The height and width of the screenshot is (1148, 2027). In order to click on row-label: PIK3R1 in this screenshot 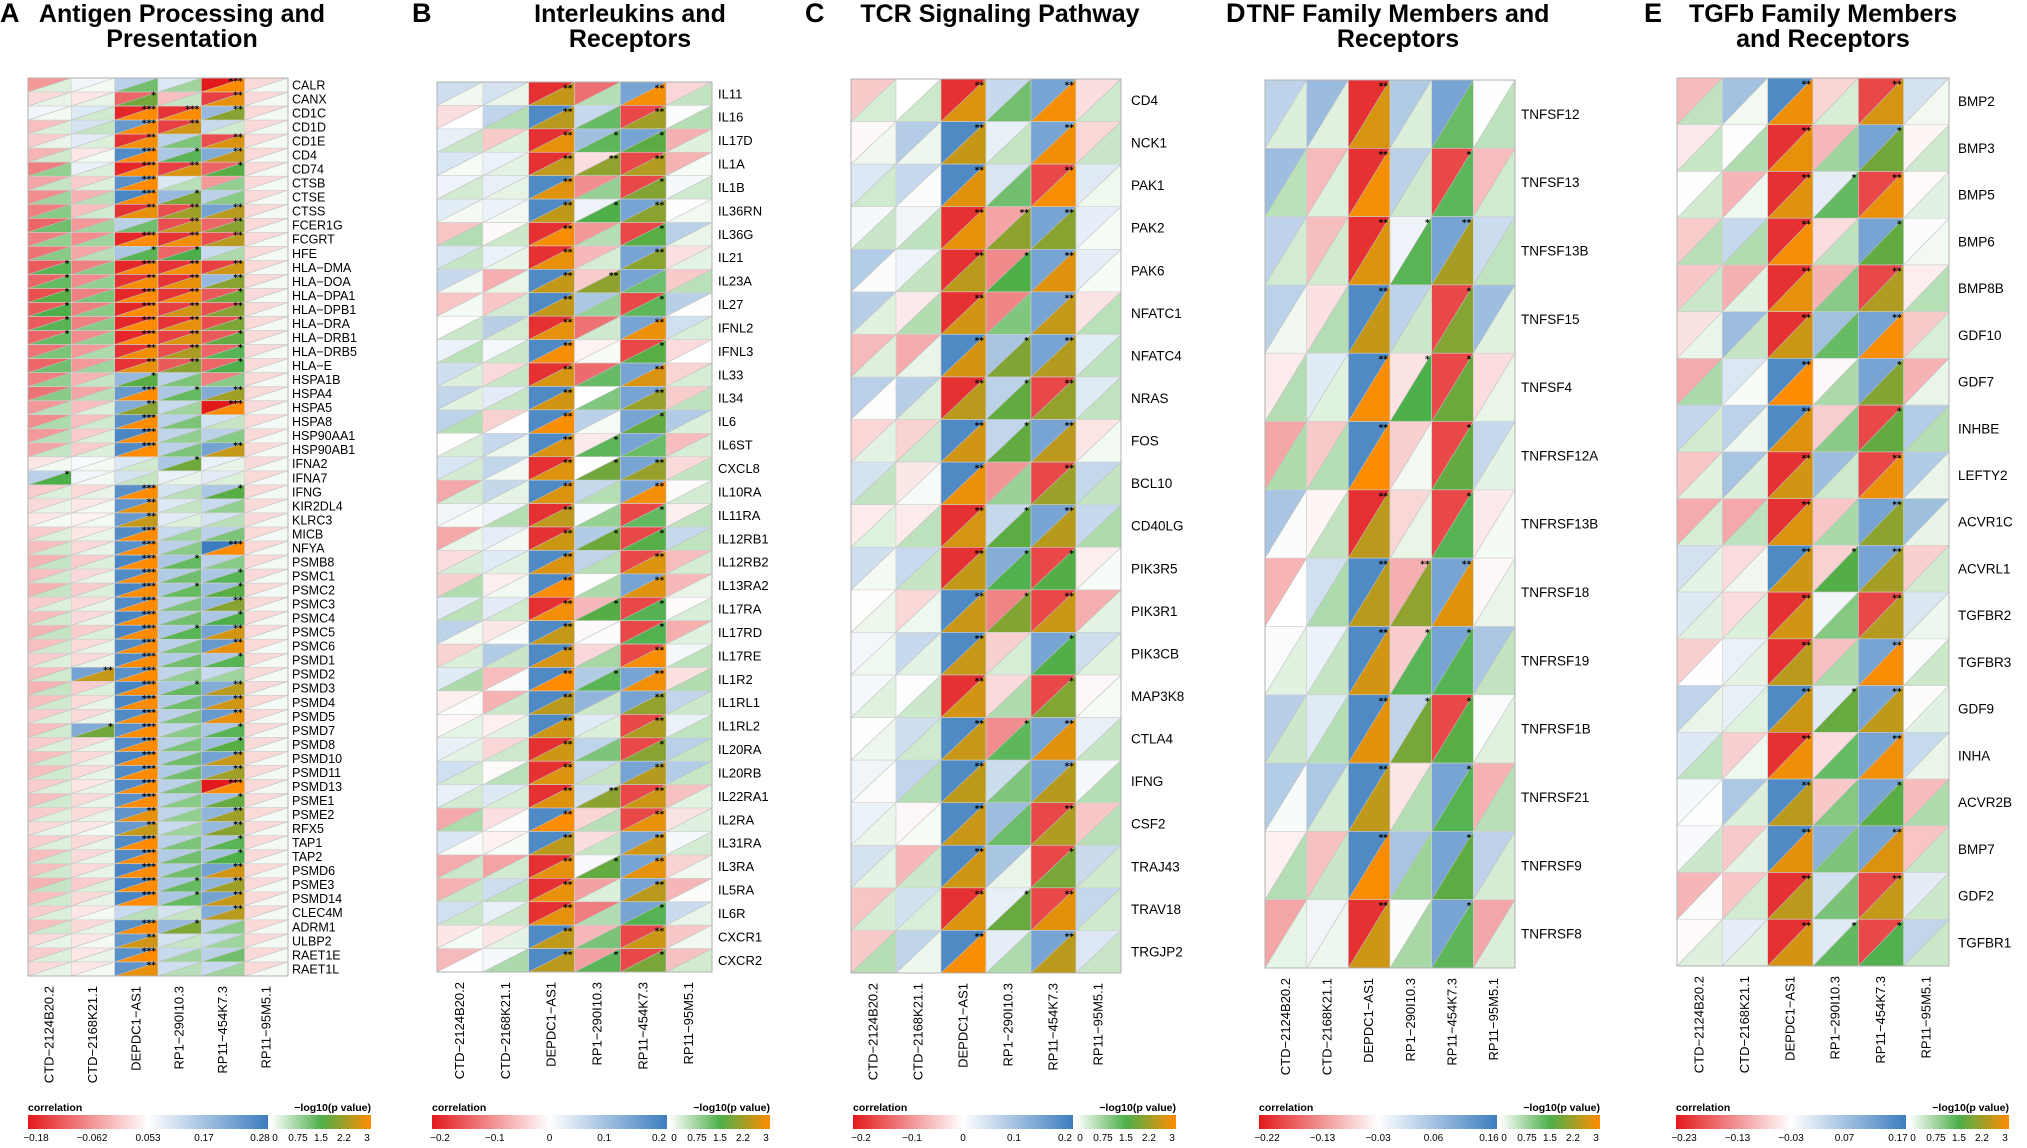, I will do `click(1154, 611)`.